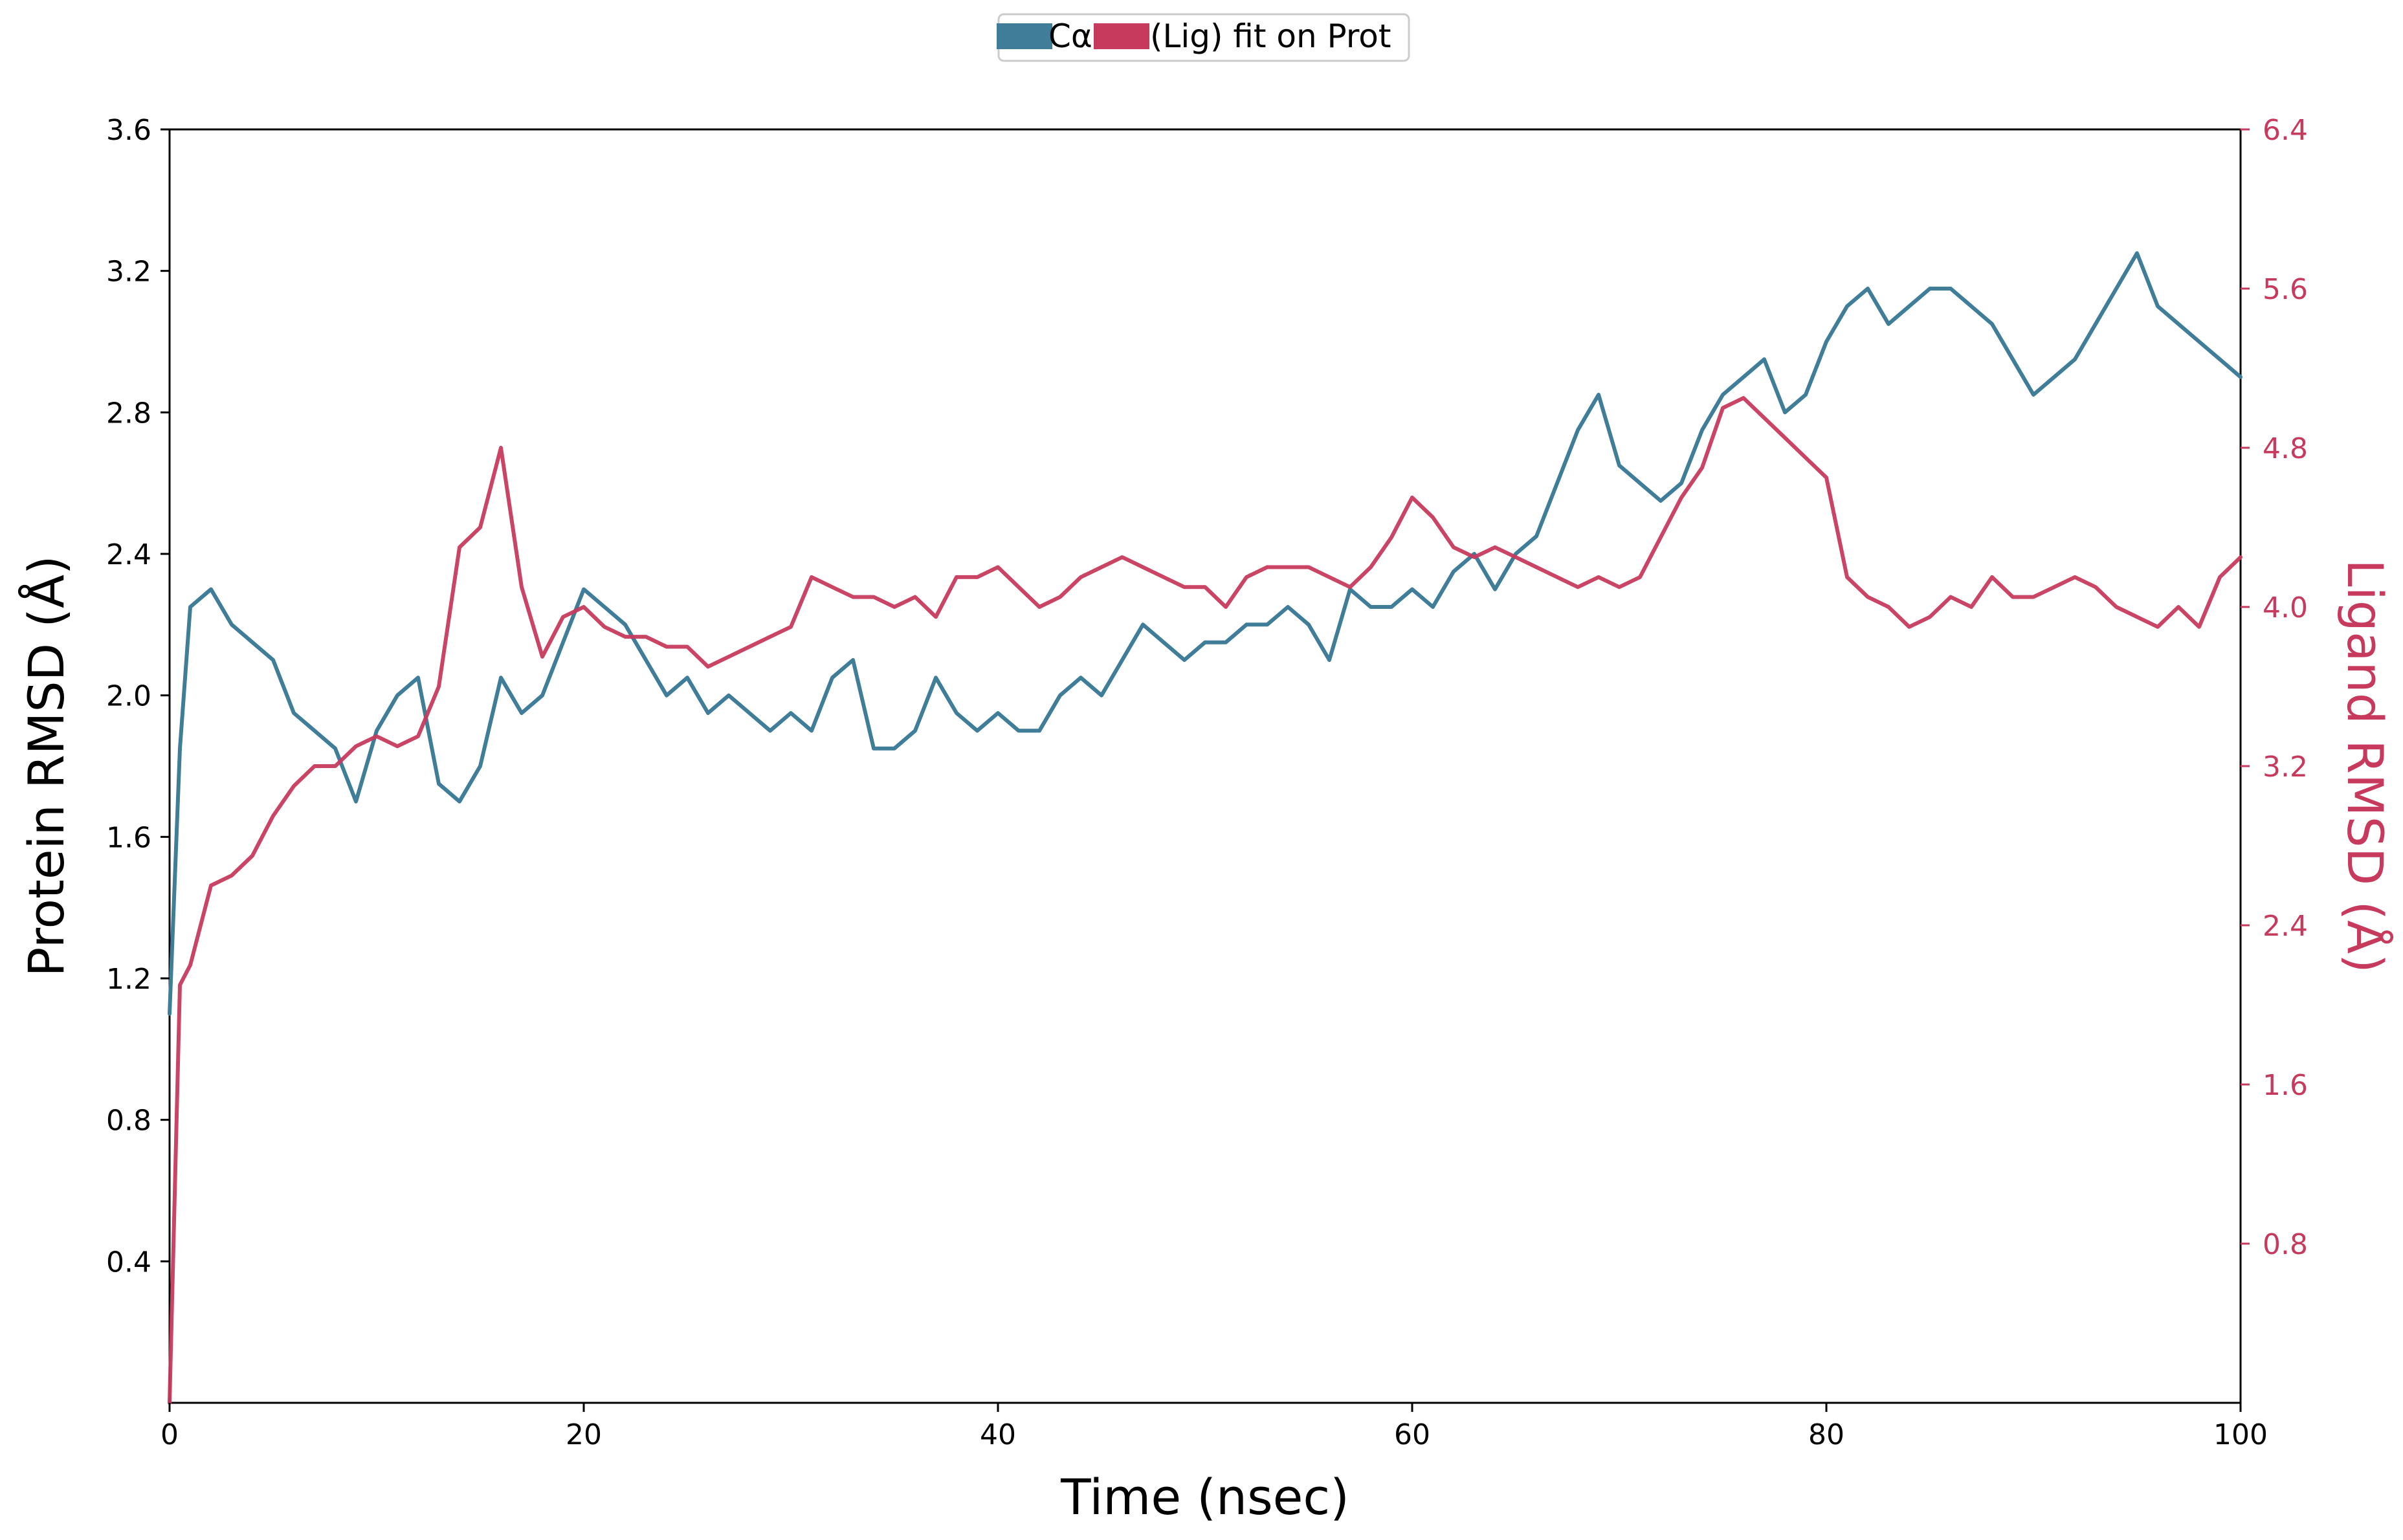  Describe the element at coordinates (170, 1434) in the screenshot. I see `x-tick-label: 0` at that location.